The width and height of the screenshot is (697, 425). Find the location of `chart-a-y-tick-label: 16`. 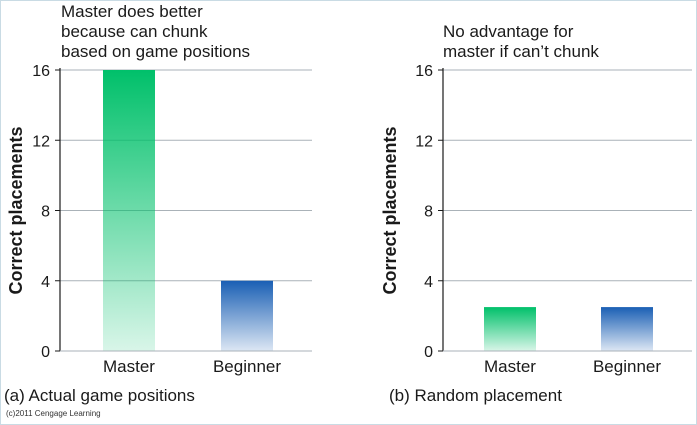

chart-a-y-tick-label: 16 is located at coordinates (41, 71).